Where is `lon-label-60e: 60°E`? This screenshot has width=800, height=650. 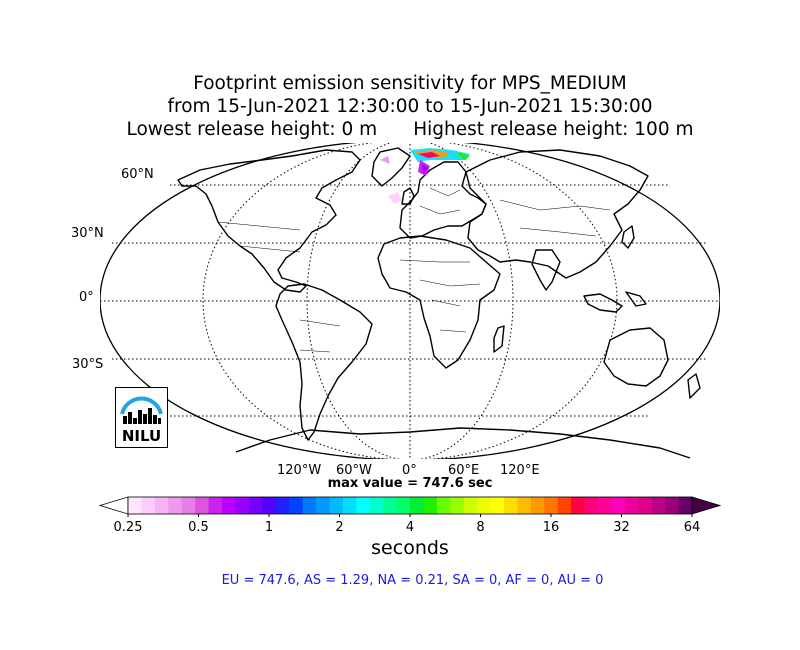
lon-label-60e: 60°E is located at coordinates (464, 470).